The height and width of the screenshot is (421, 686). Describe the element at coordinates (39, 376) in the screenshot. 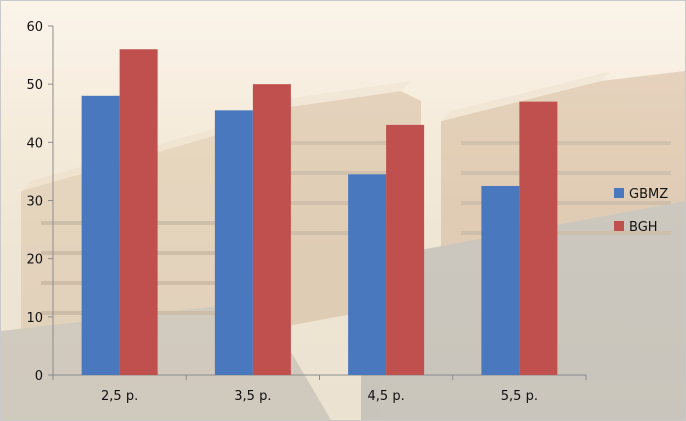

I see `y-tick-label: 0` at that location.